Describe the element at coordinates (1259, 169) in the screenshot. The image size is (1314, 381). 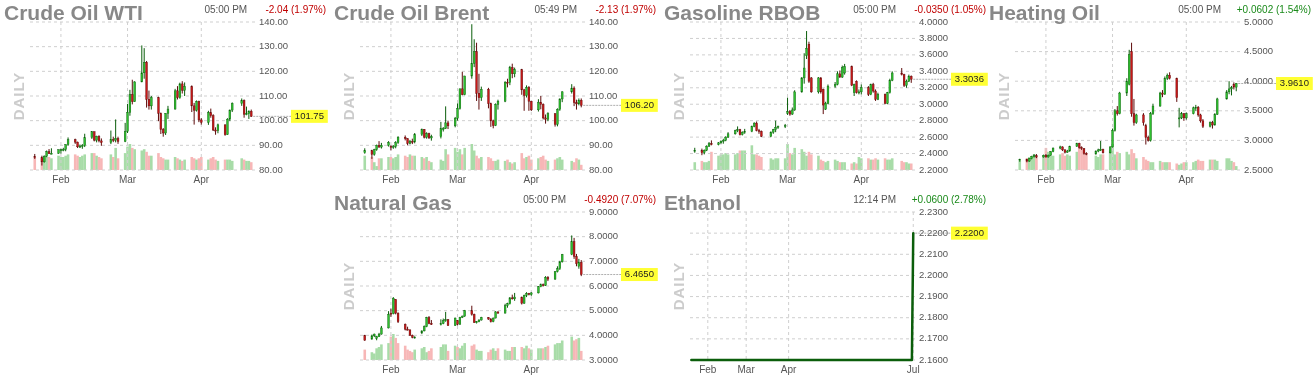
I see `y-tick-label: 2.5000` at that location.